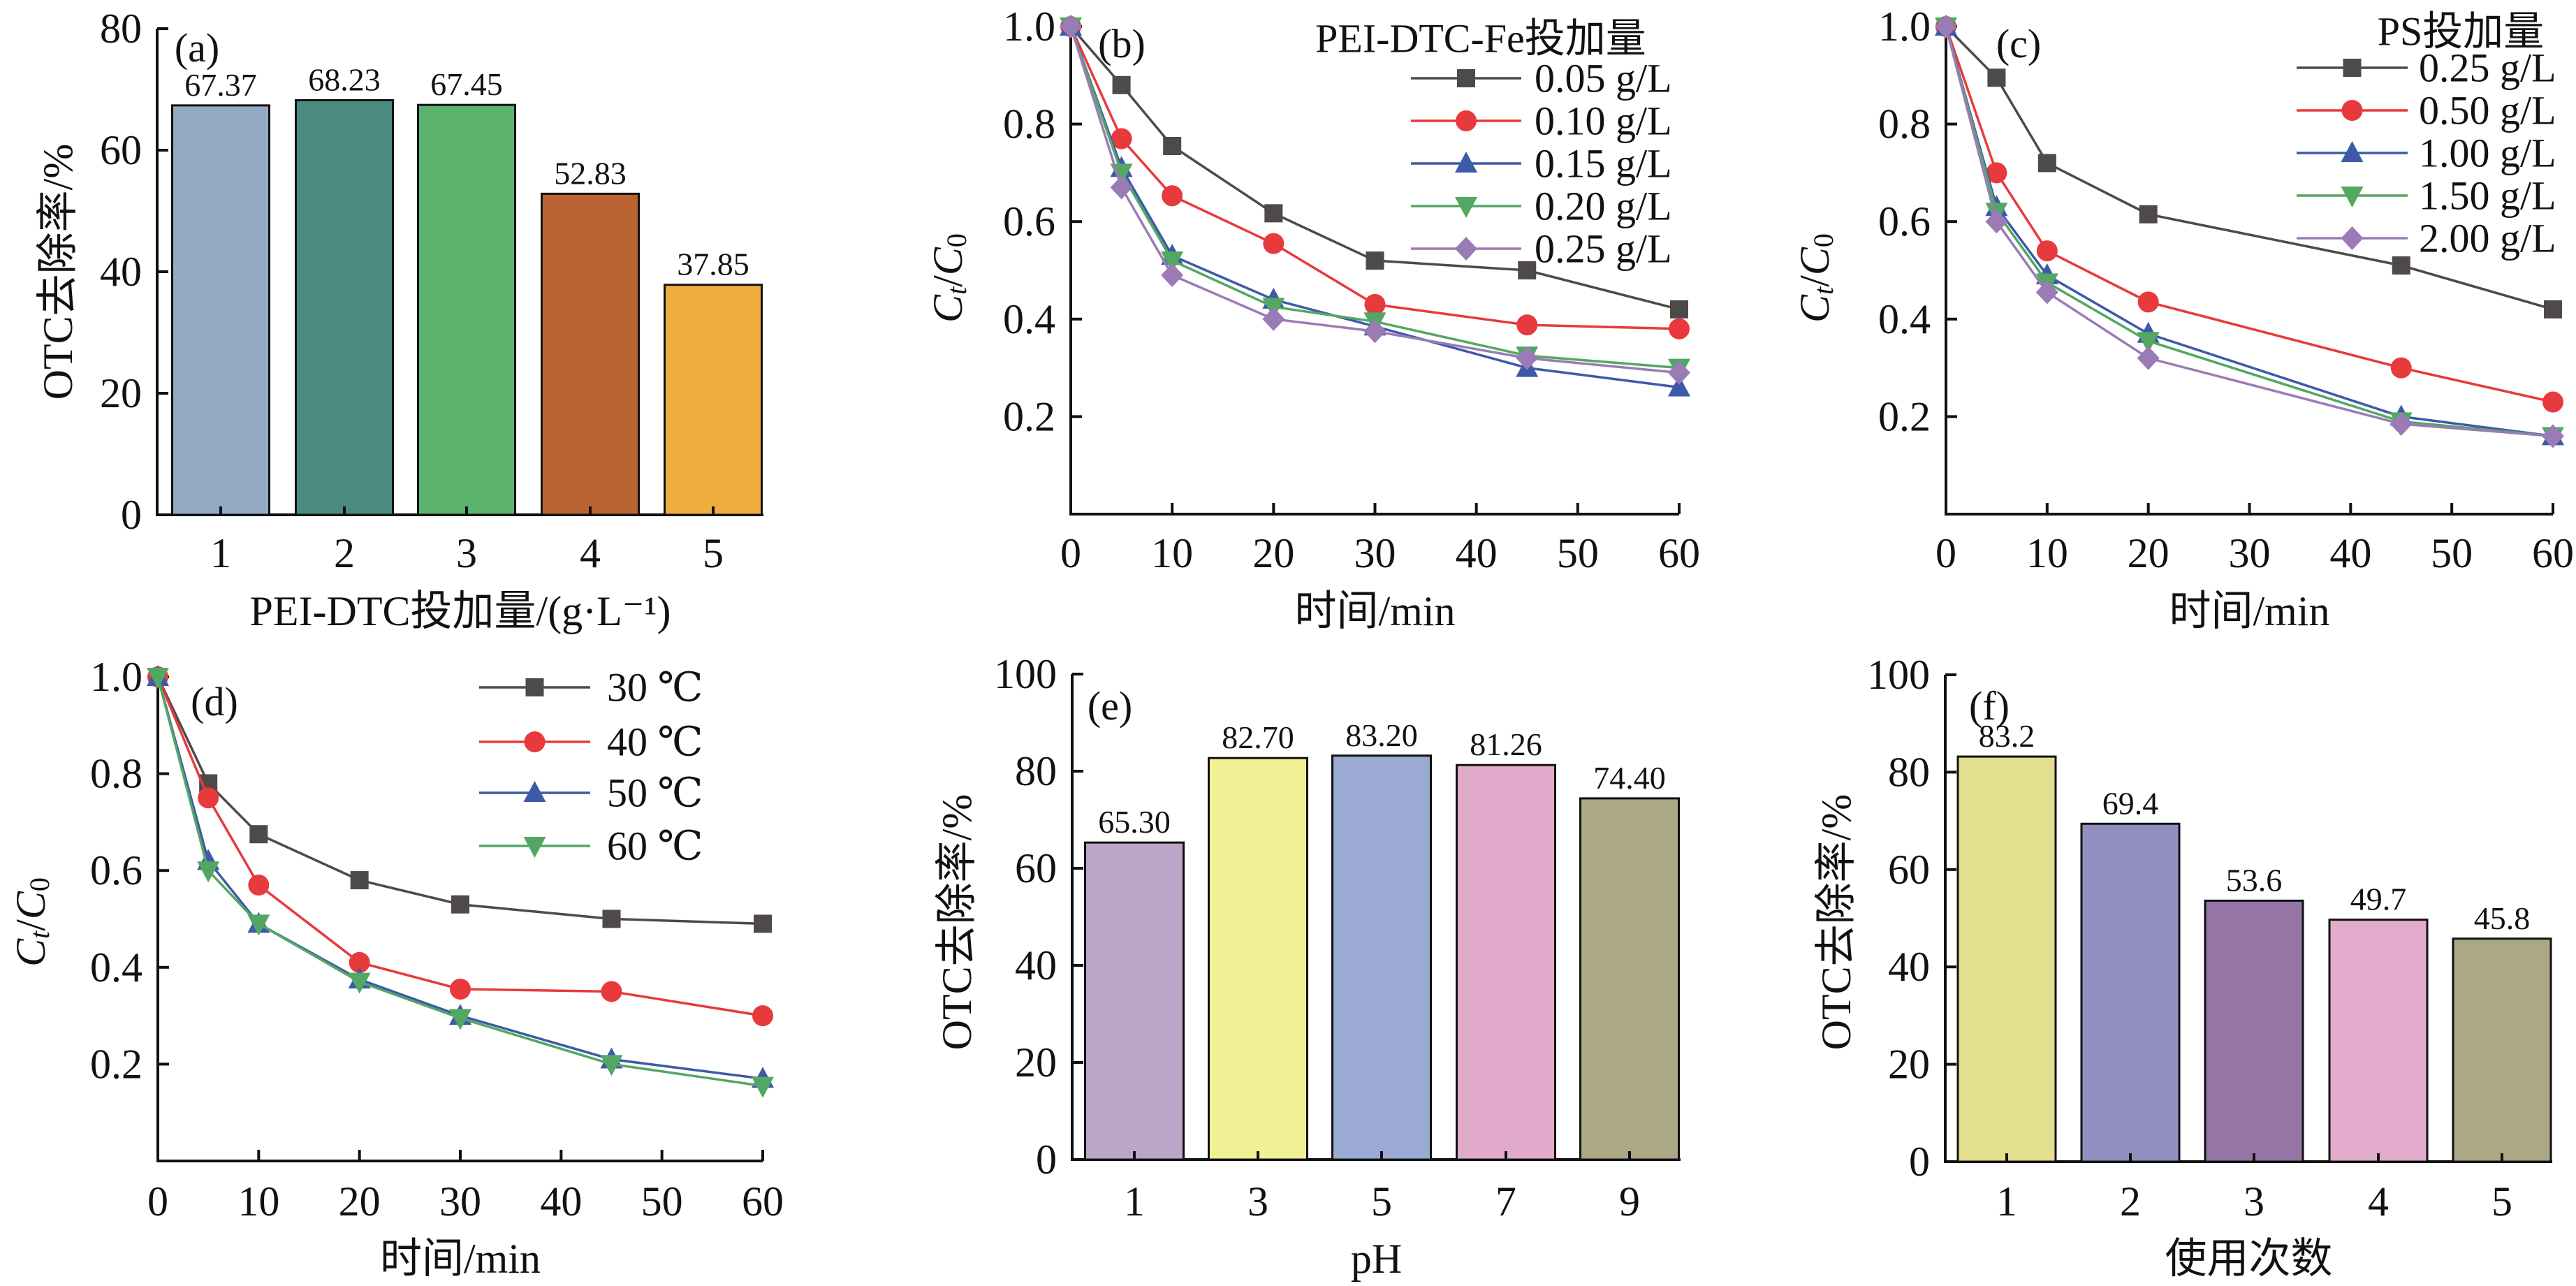 The height and width of the screenshot is (1286, 2576). Describe the element at coordinates (1604, 249) in the screenshot. I see `legend-label: 0.25 g/L` at that location.